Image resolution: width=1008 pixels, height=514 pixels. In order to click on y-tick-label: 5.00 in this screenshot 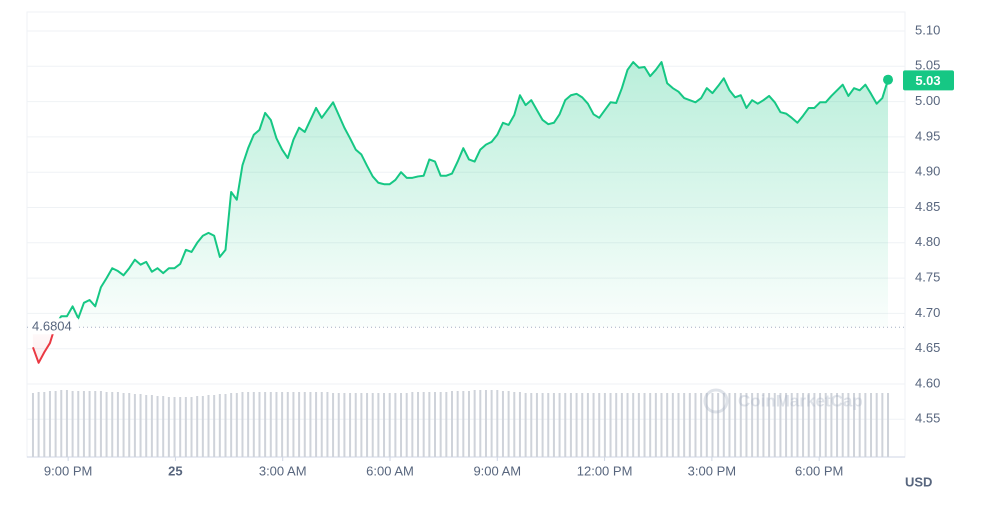, I will do `click(927, 100)`.